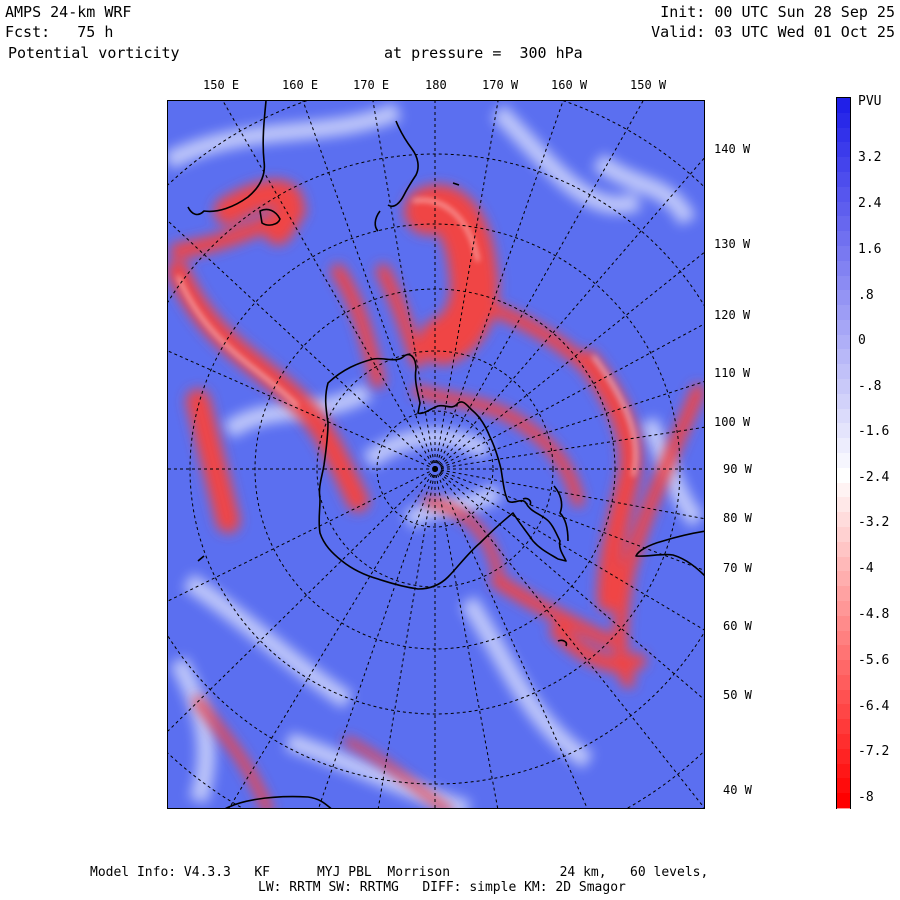  I want to click on lon-label-right: 130 W, so click(732, 244).